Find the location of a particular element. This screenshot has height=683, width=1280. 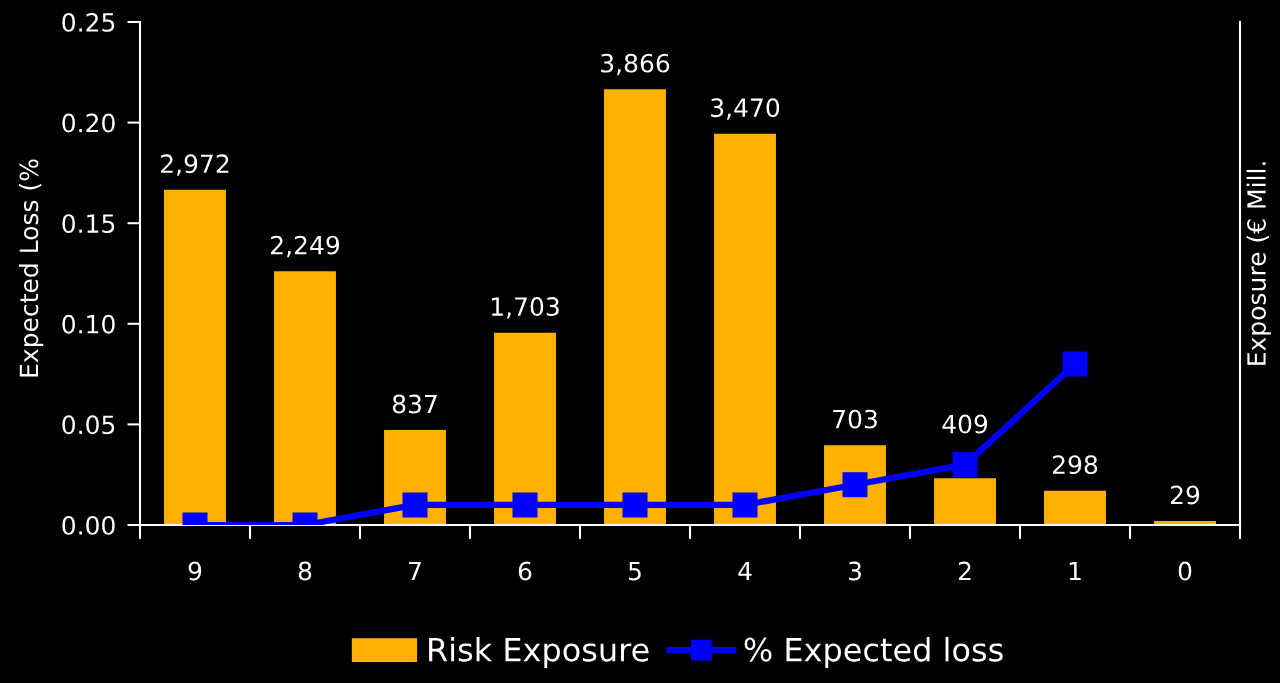

data-label: 3,470 is located at coordinates (745, 109).